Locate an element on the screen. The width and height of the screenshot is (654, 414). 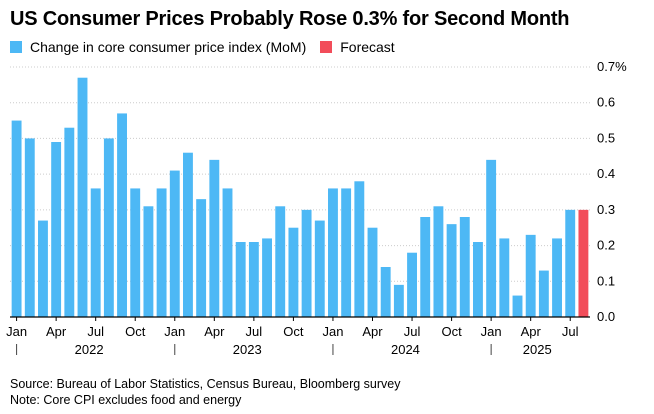
definition-note: Note: Core CPI excludes food and energy is located at coordinates (126, 400).